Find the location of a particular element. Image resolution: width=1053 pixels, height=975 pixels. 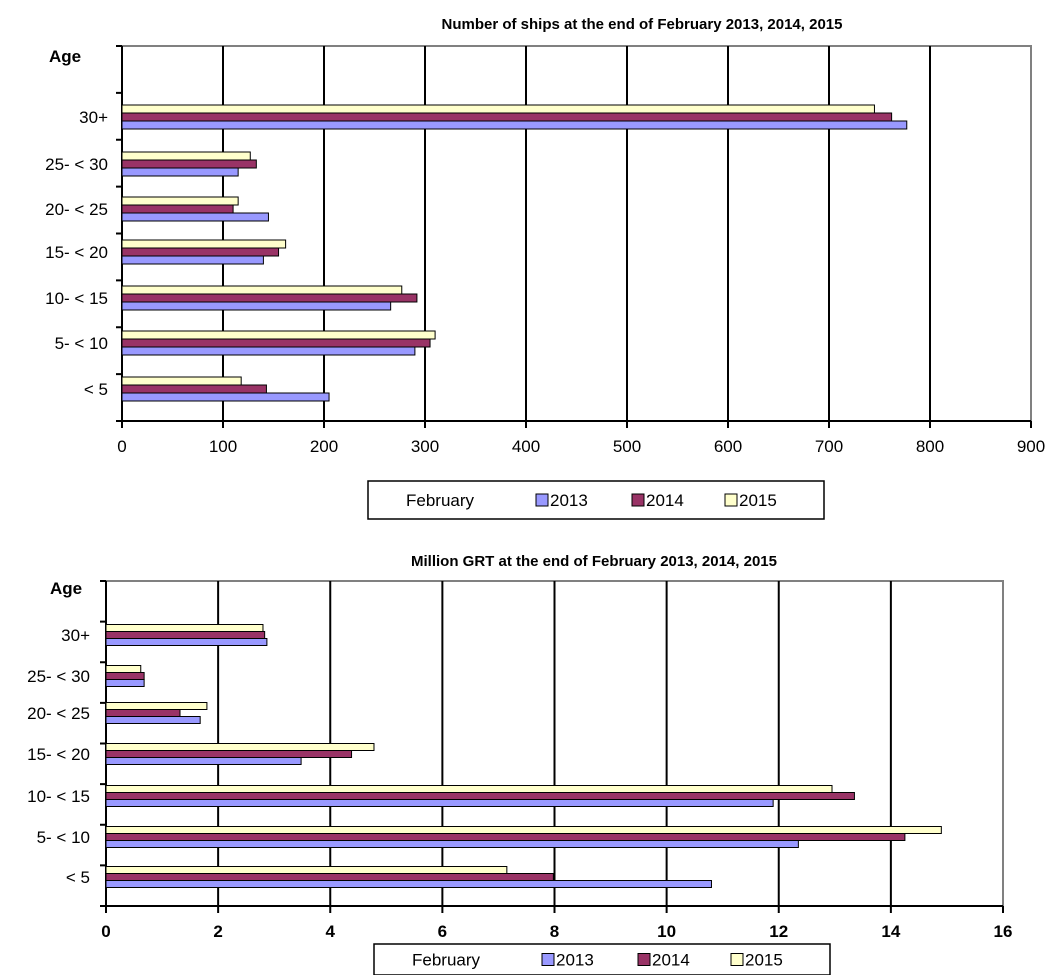

x-tick-label: 600 is located at coordinates (728, 446).